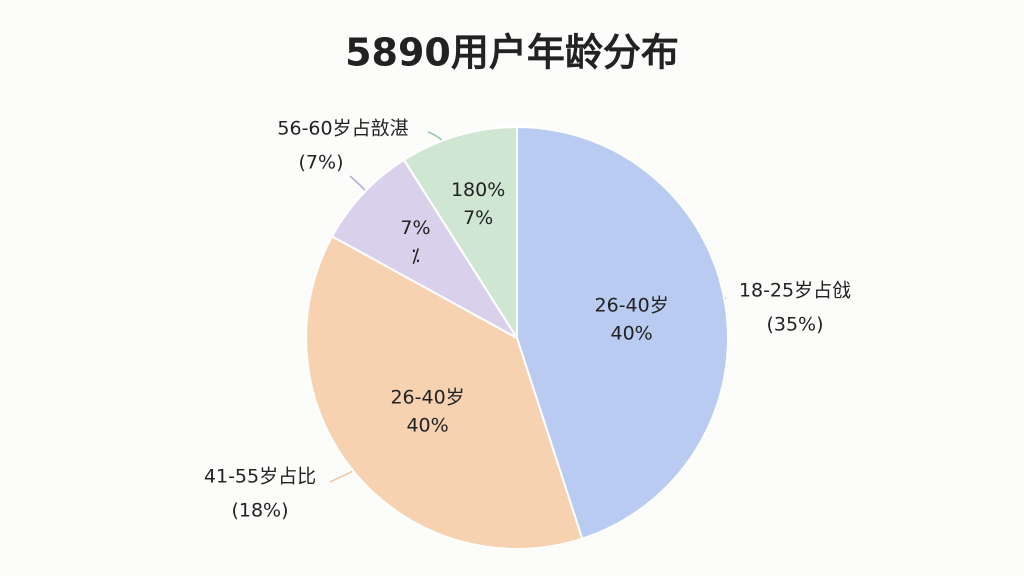 The width and height of the screenshot is (1024, 576). Describe the element at coordinates (321, 163) in the screenshot. I see `annotation: (7%)` at that location.